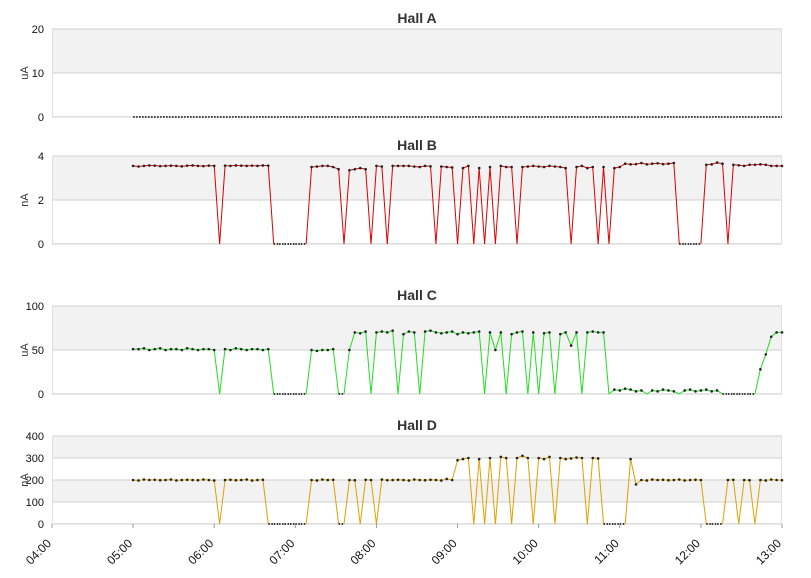 This screenshot has height=578, width=811. I want to click on chart-title: Hall A, so click(416, 18).